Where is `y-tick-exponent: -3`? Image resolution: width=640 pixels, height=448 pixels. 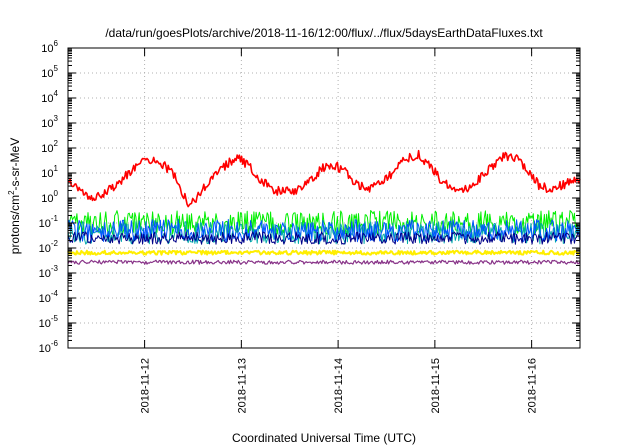
y-tick-exponent: -3 is located at coordinates (55, 268).